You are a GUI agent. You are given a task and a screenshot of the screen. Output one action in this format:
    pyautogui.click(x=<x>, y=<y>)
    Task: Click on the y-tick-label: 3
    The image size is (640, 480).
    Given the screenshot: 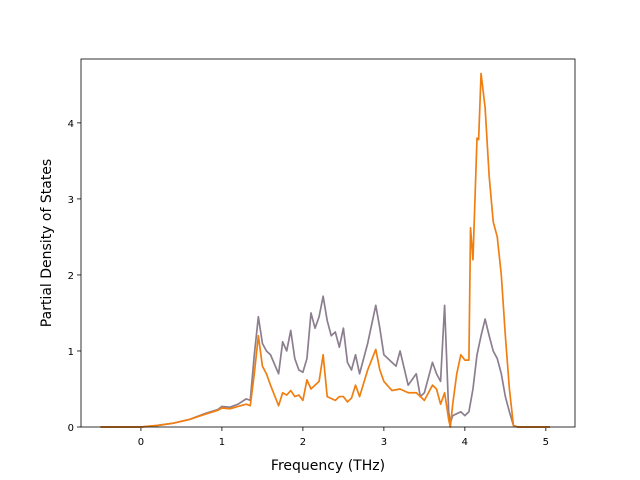 What is the action you would take?
    pyautogui.click(x=71, y=200)
    